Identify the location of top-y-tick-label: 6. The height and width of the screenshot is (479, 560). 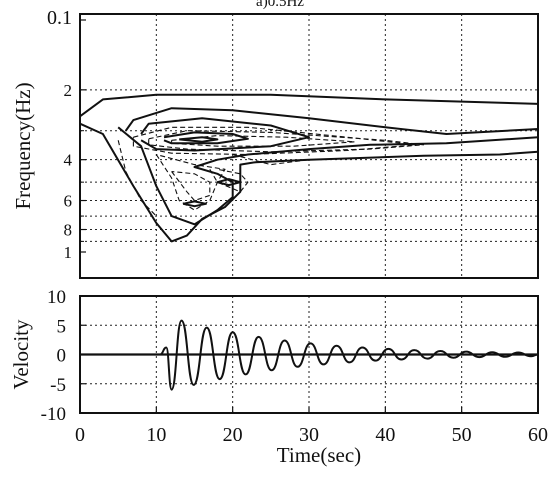
(68, 201).